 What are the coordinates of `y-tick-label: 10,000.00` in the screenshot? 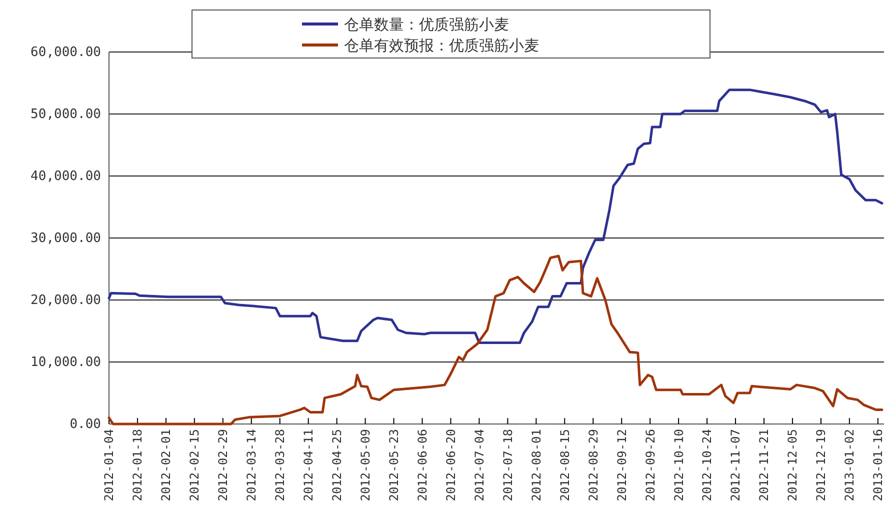 It's located at (65, 362).